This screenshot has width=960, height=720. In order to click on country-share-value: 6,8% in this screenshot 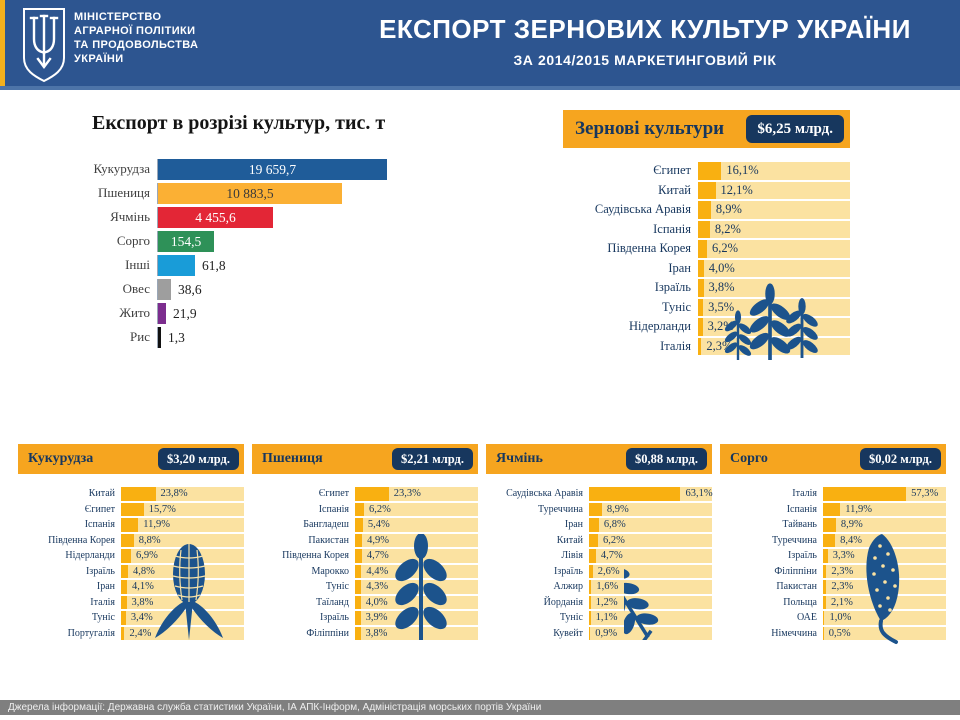, I will do `click(614, 524)`.